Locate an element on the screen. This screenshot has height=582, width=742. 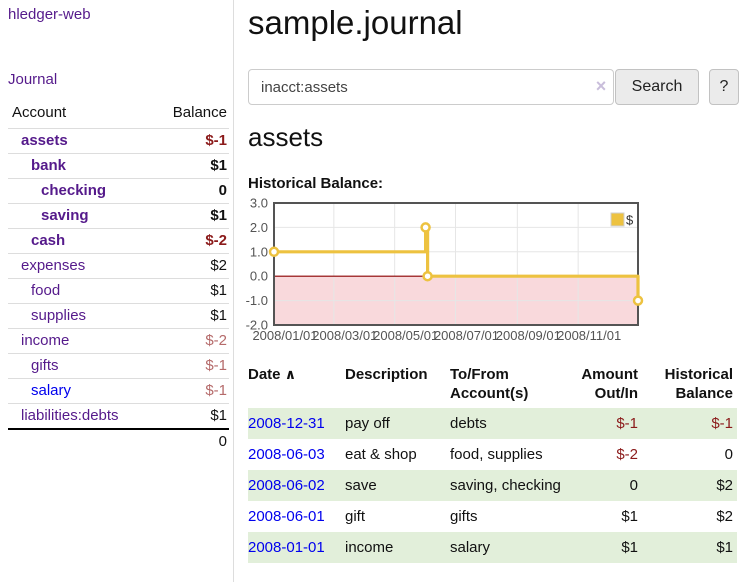
help-button: ? is located at coordinates (724, 87).